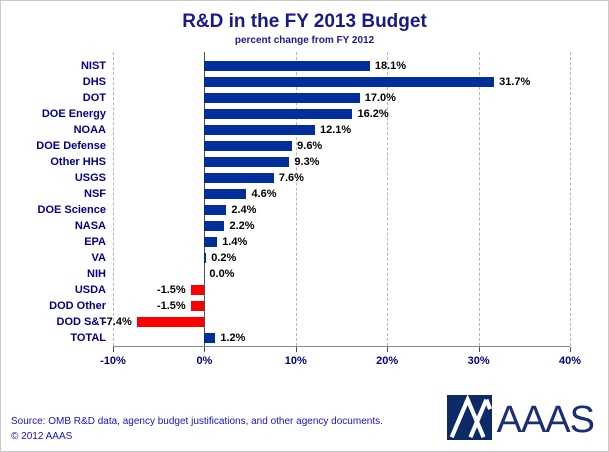 Image resolution: width=609 pixels, height=452 pixels. What do you see at coordinates (341, 194) in the screenshot?
I see `bar-row: 4.6%` at bounding box center [341, 194].